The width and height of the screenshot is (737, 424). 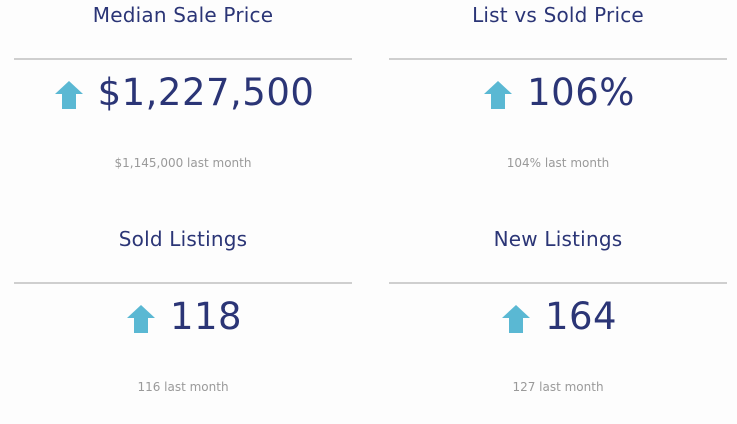 I want to click on previous-period-value: $1,145,000 last month, so click(x=183, y=163).